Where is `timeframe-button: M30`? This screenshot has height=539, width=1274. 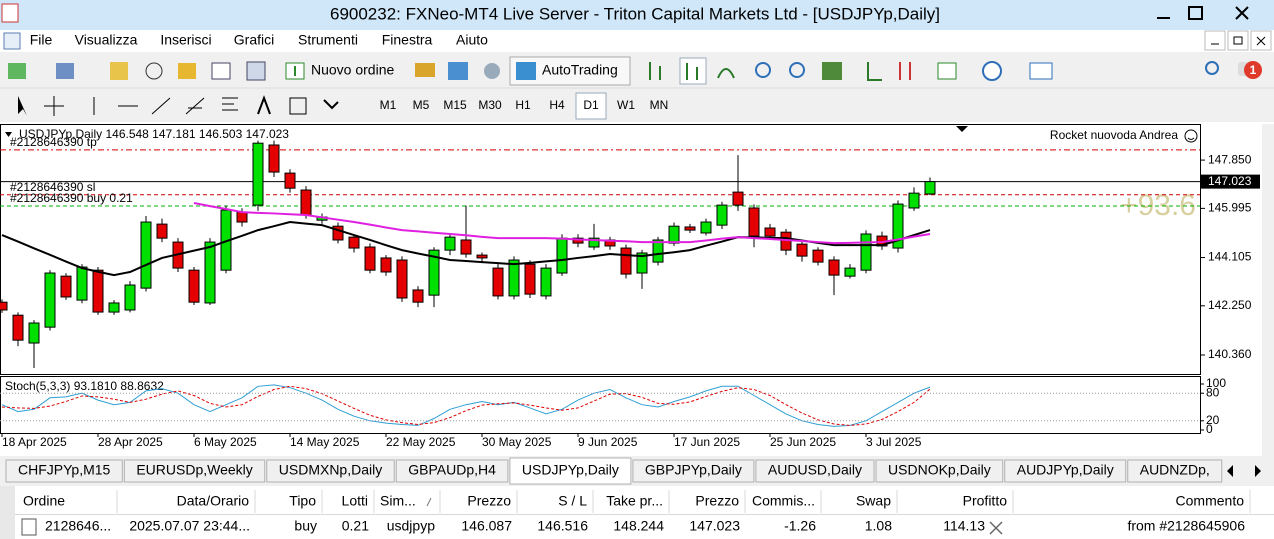
timeframe-button: M30 is located at coordinates (490, 105).